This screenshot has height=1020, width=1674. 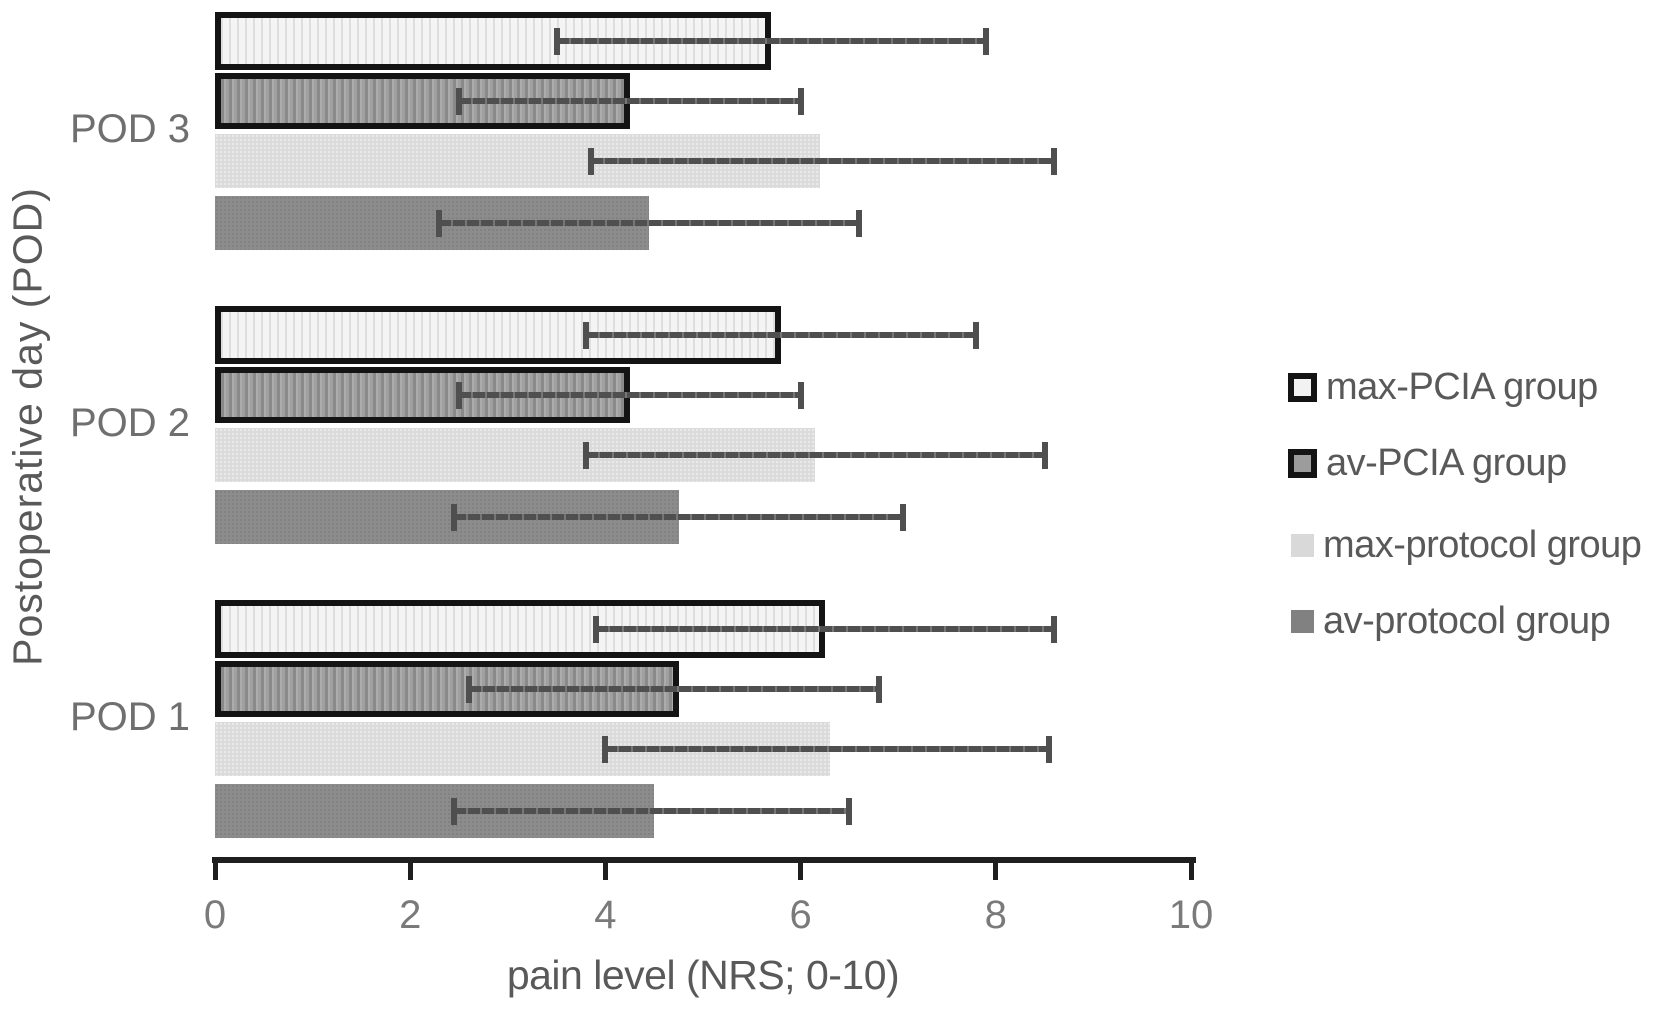 What do you see at coordinates (1302, 387) in the screenshot?
I see `legend-swatch-max-pcia-group` at bounding box center [1302, 387].